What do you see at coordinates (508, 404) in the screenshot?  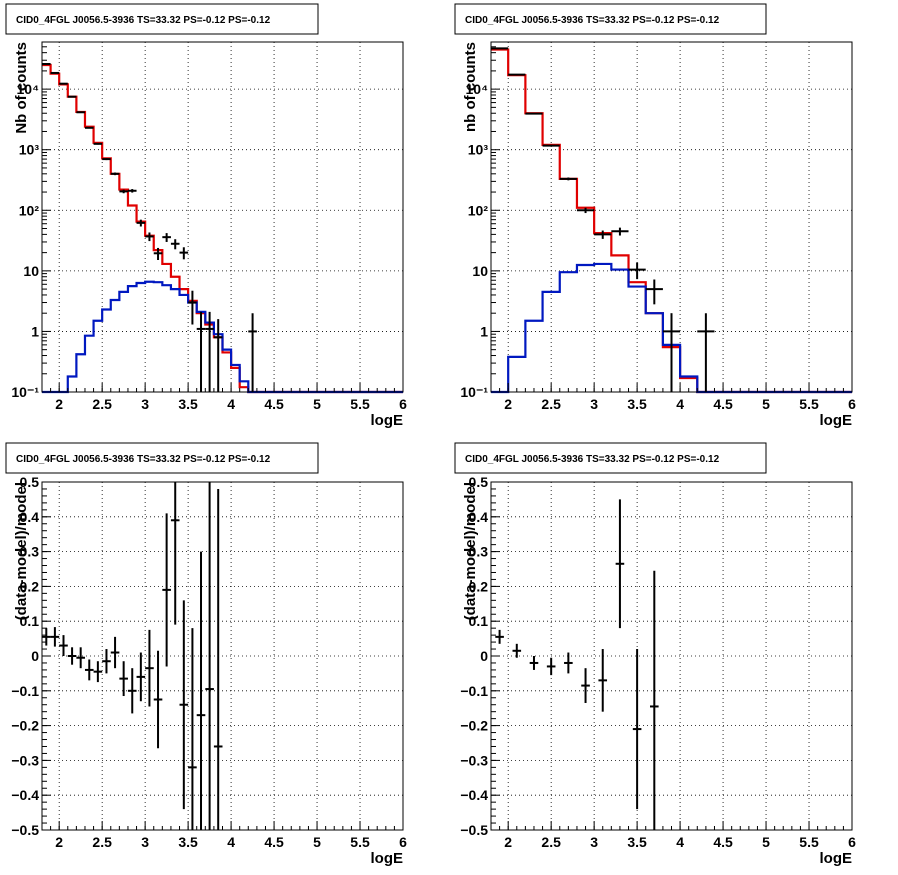 I see `x-tick-label: 2` at bounding box center [508, 404].